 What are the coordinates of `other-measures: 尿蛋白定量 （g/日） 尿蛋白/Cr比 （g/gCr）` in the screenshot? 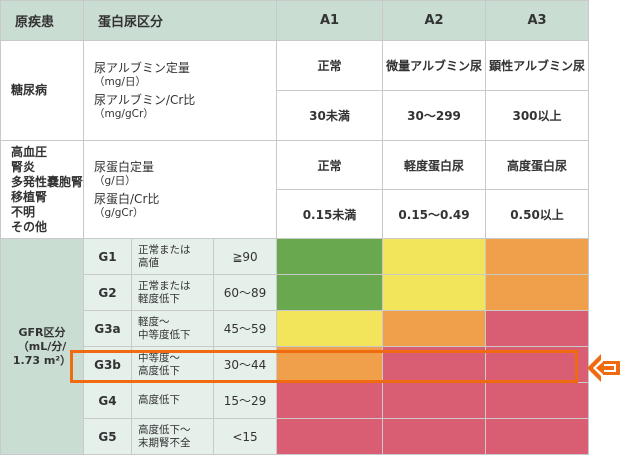 It's located at (180, 189).